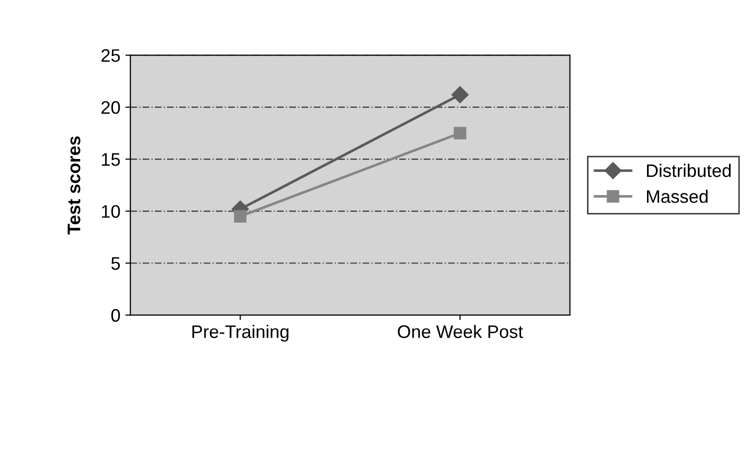 This screenshot has height=460, width=745. I want to click on y-tick-label: 25, so click(110, 55).